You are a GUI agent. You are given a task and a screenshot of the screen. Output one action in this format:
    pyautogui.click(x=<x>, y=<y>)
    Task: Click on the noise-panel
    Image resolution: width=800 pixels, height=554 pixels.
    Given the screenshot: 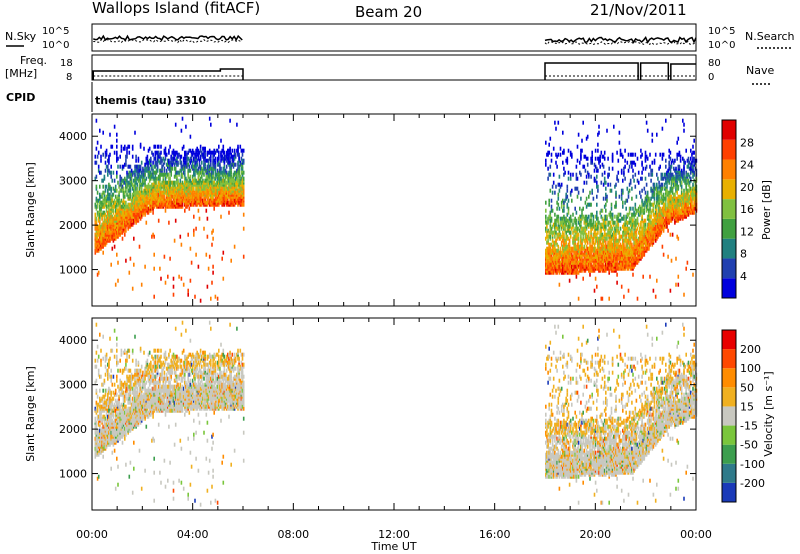 What is the action you would take?
    pyautogui.click(x=394, y=37)
    